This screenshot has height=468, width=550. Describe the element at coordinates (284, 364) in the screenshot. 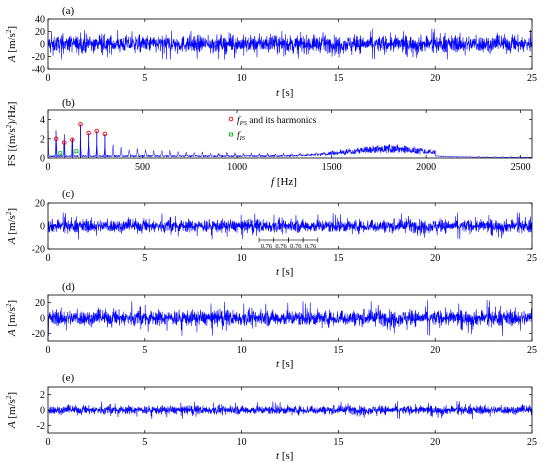

I see `panel-d-x-label: t [s]` at that location.